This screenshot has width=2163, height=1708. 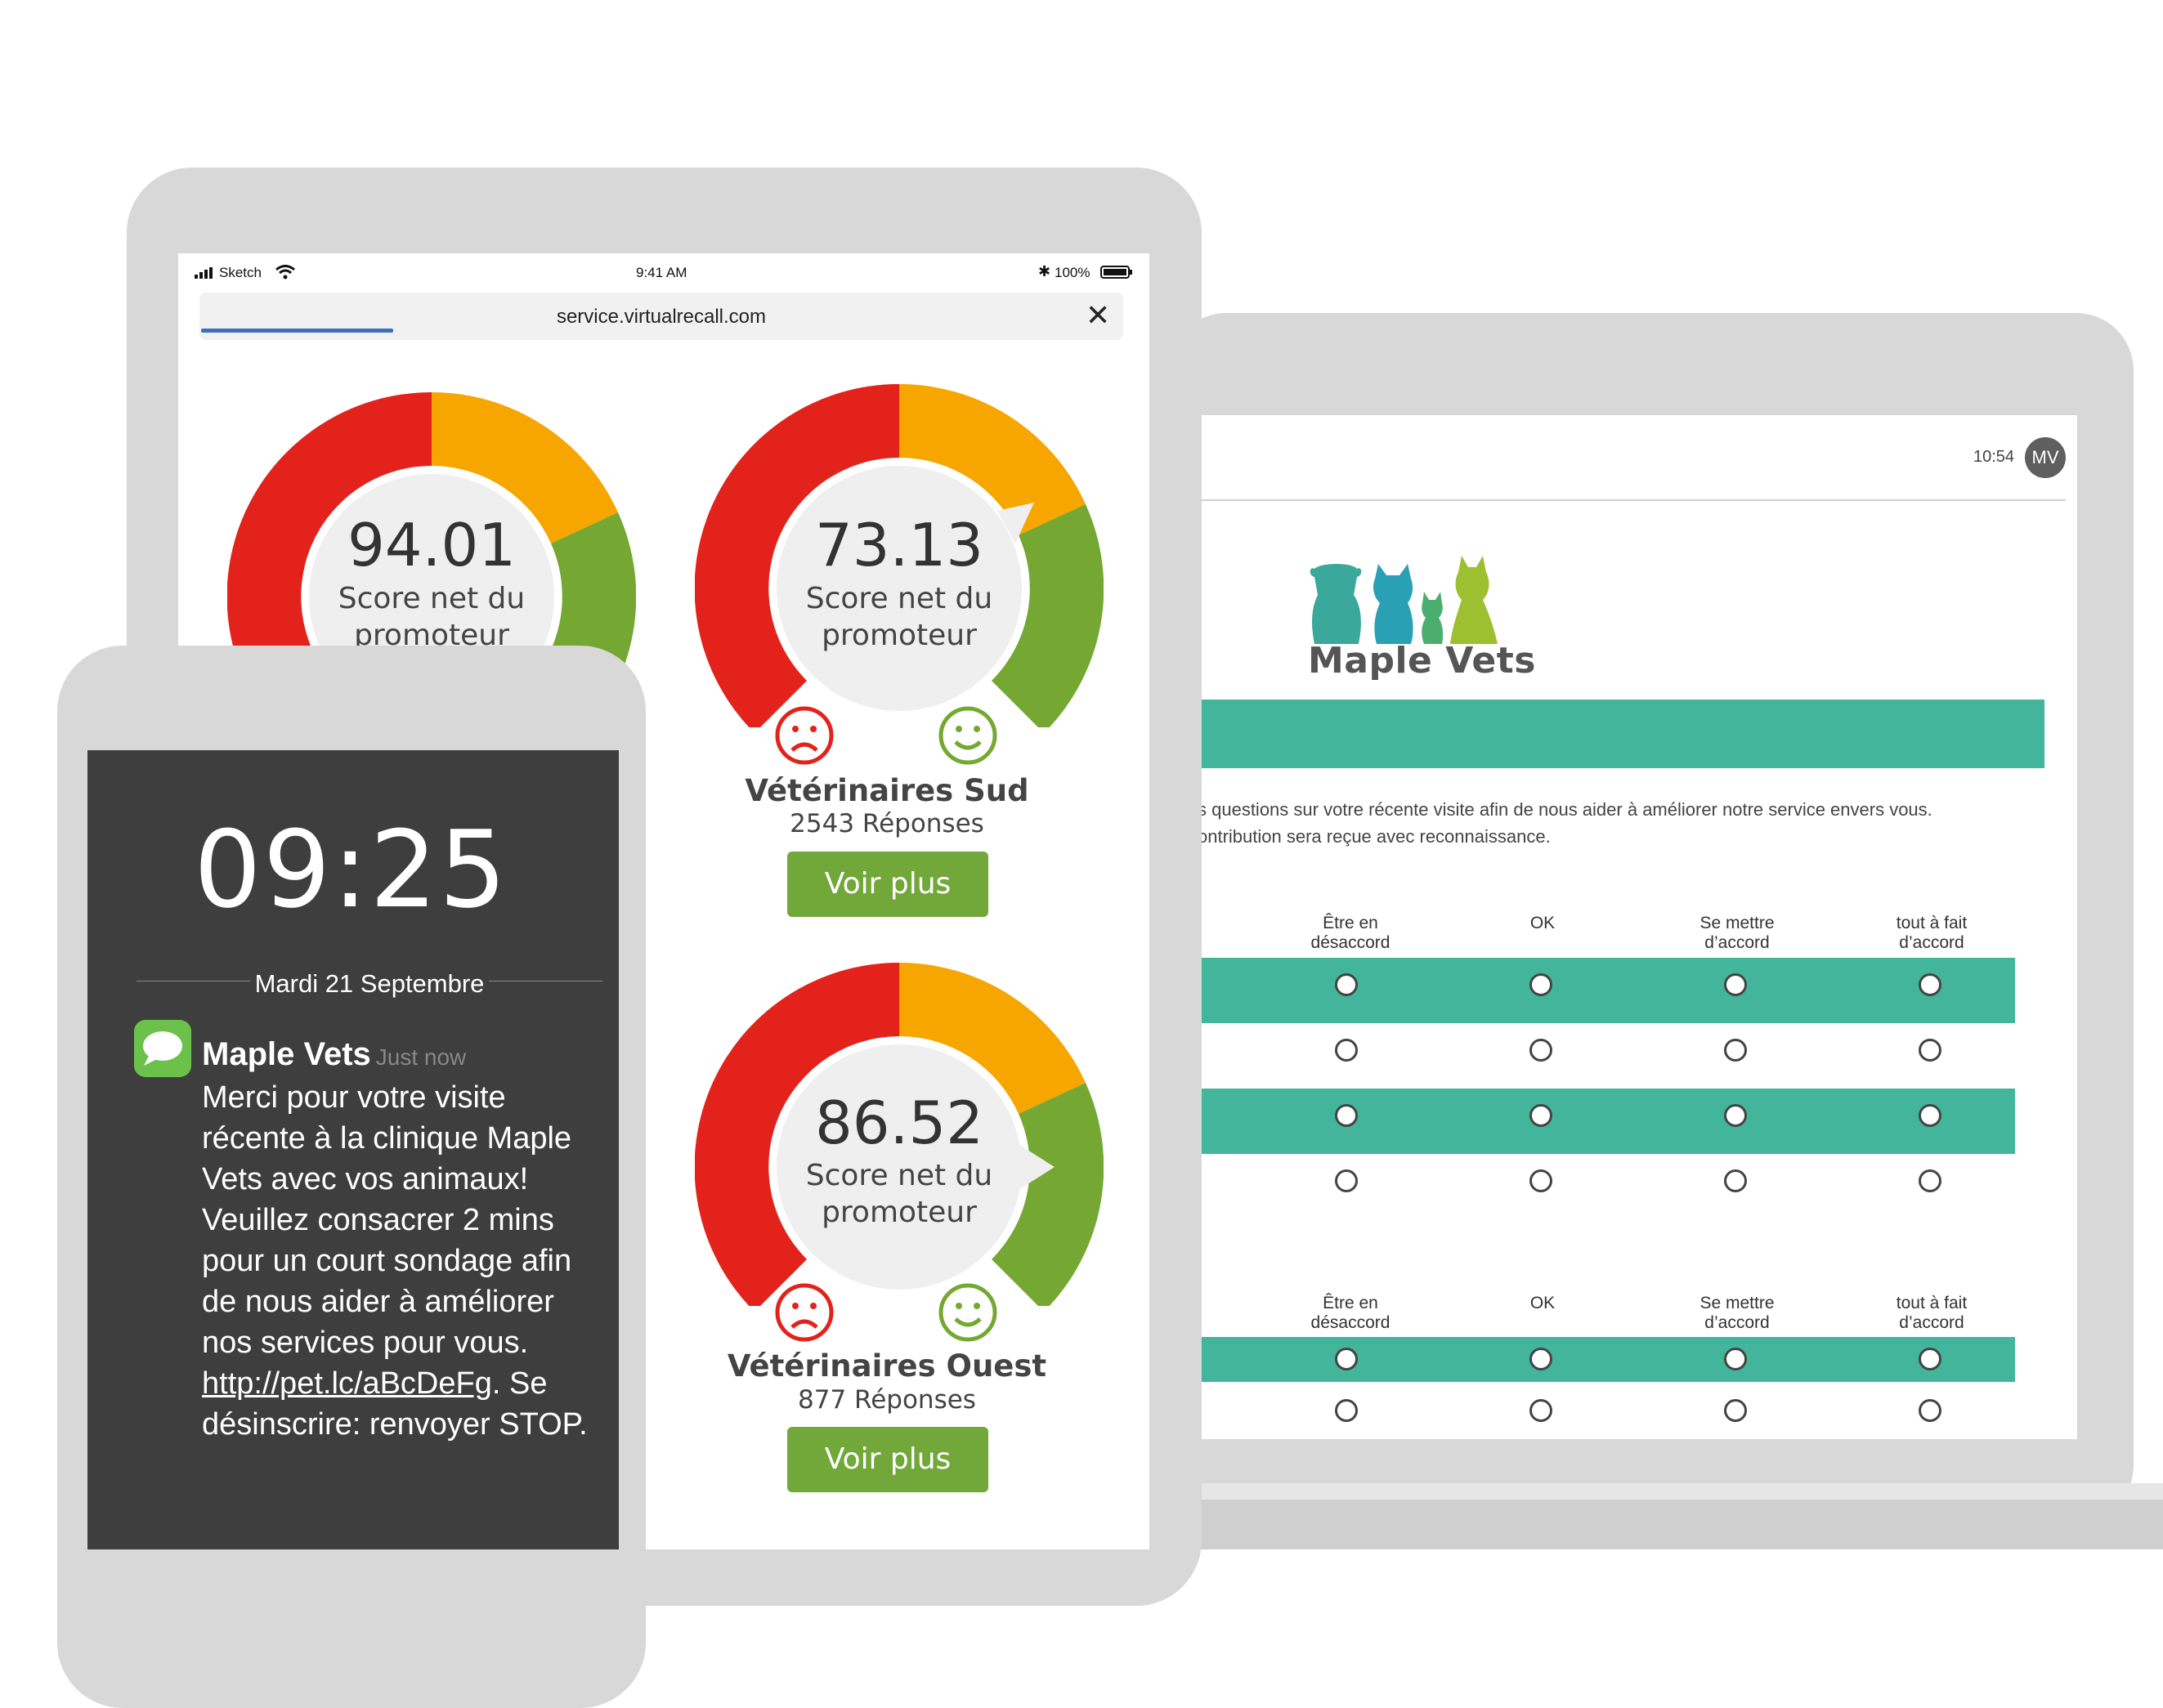 I want to click on notification-sender: Maple Vets Just now, so click(x=334, y=1054).